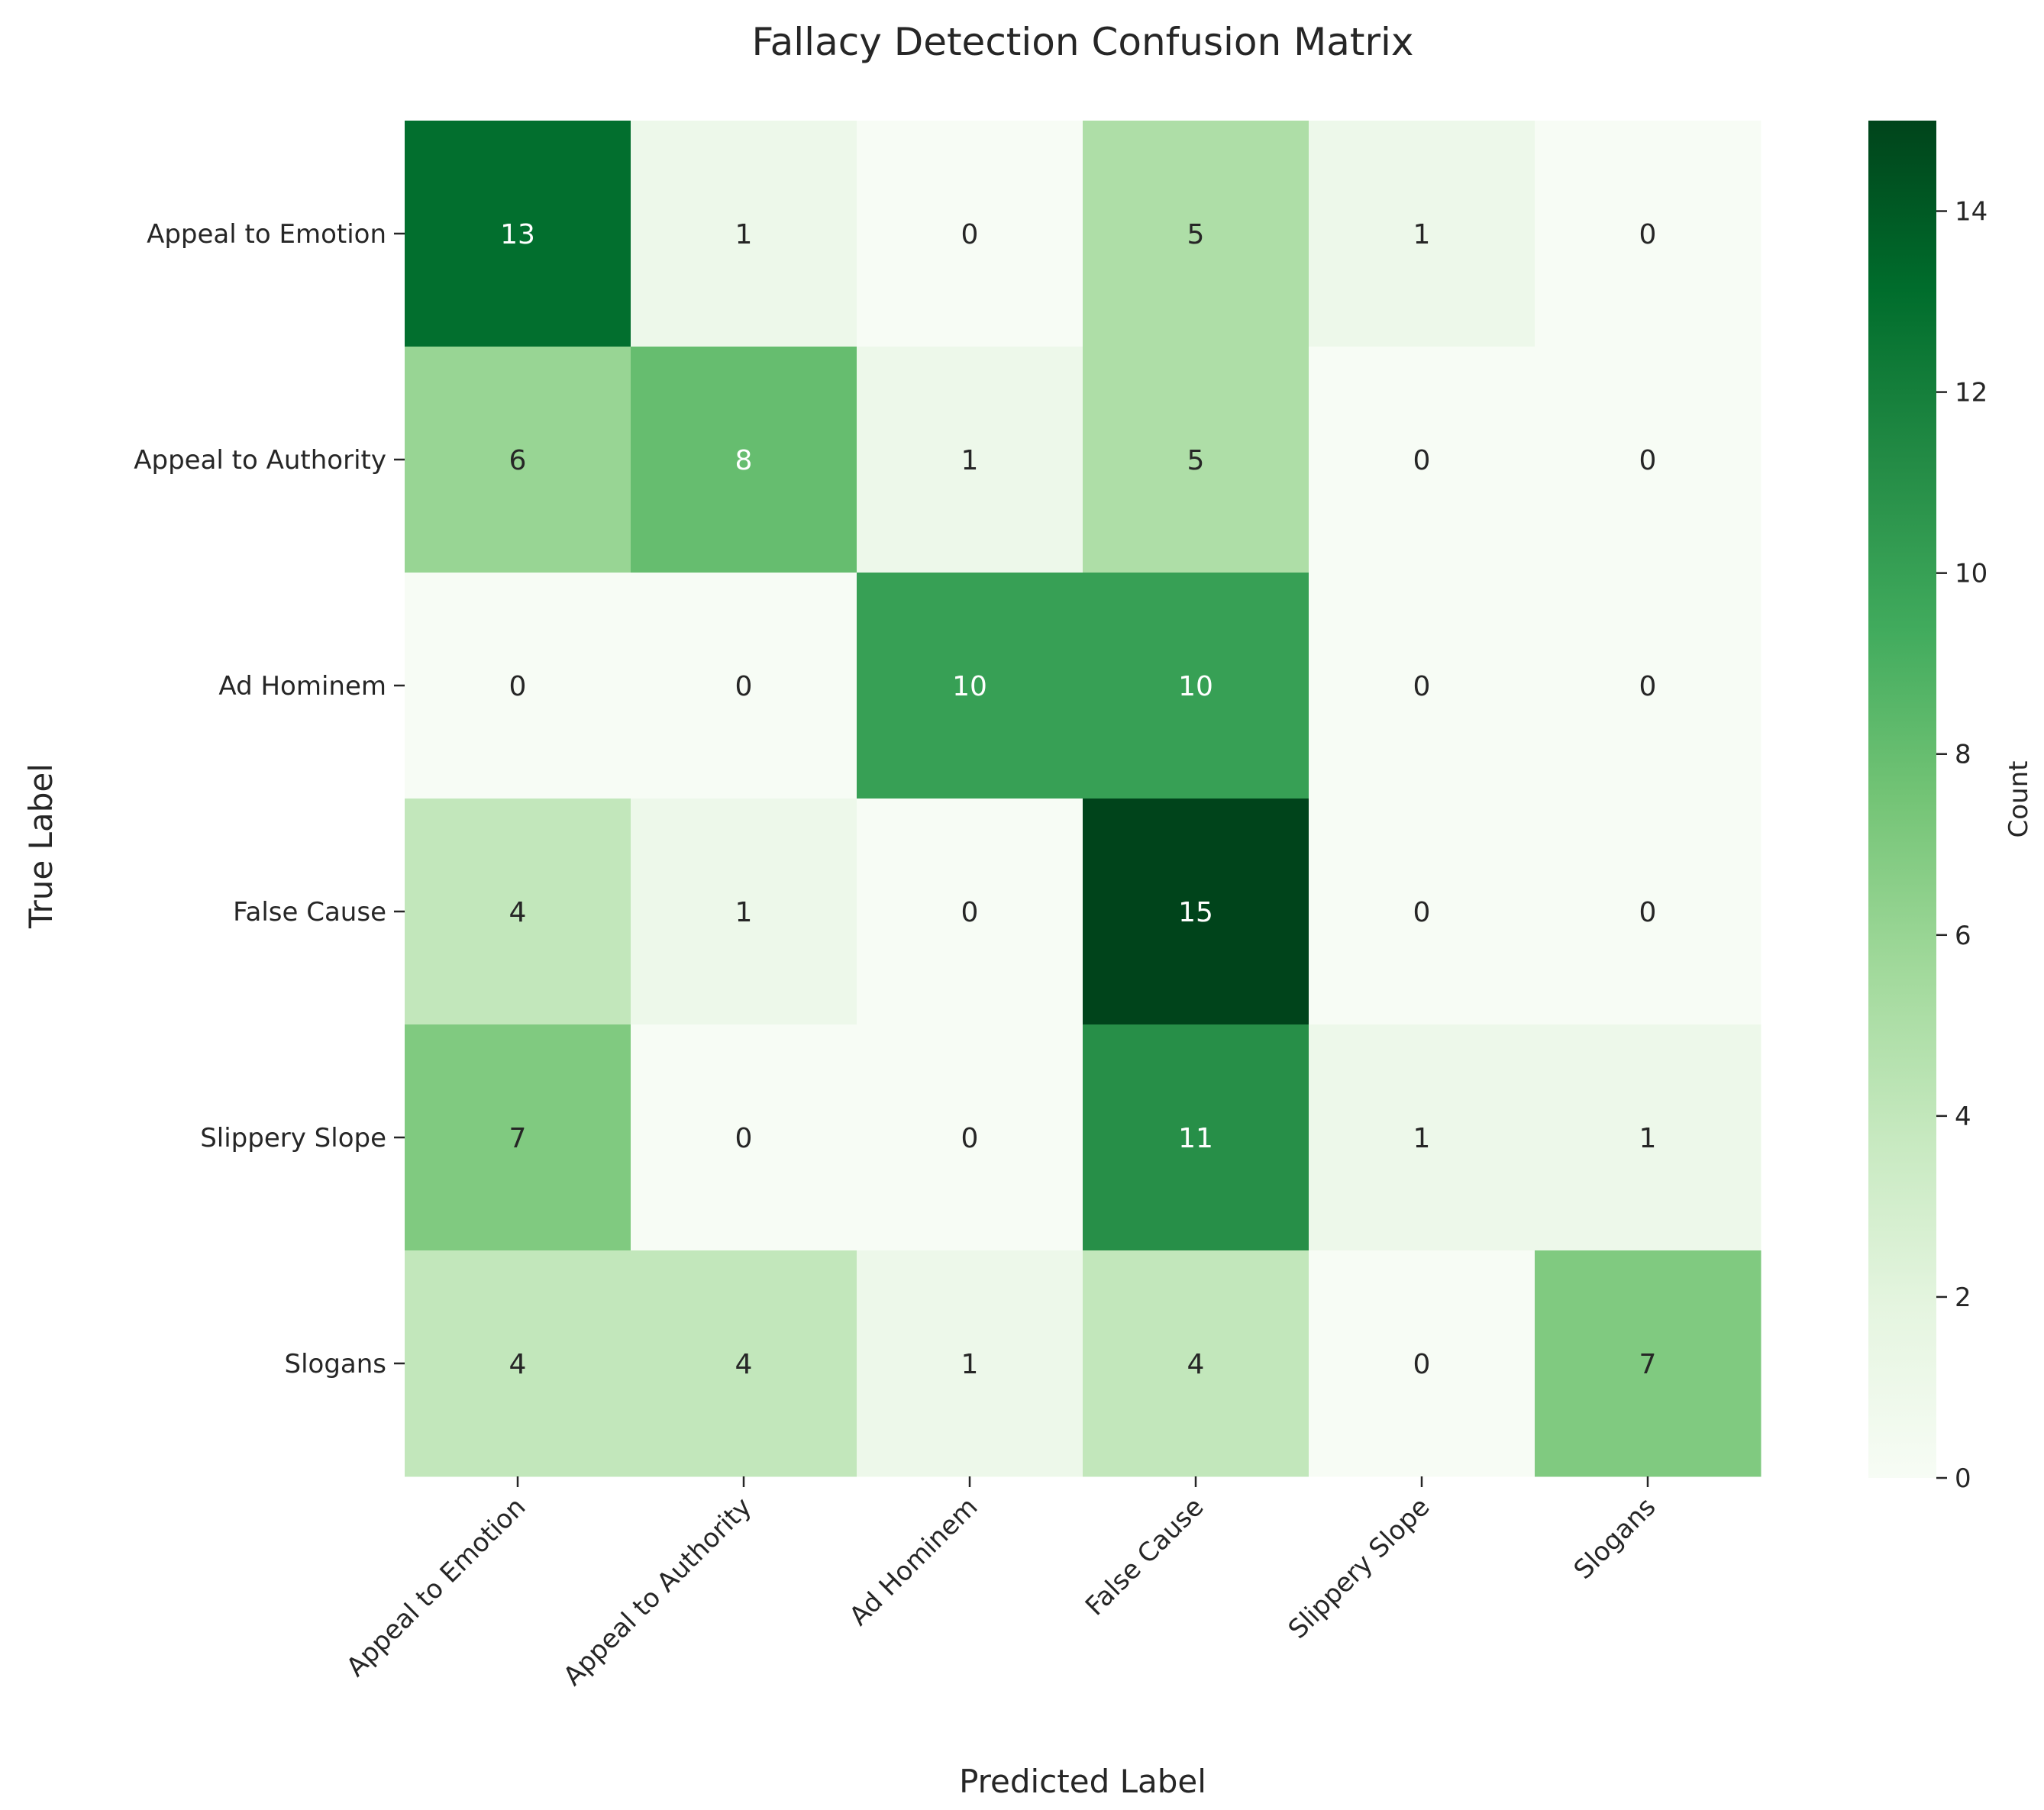 The height and width of the screenshot is (1810, 2044). I want to click on cell-value-r2-c0: 0, so click(518, 686).